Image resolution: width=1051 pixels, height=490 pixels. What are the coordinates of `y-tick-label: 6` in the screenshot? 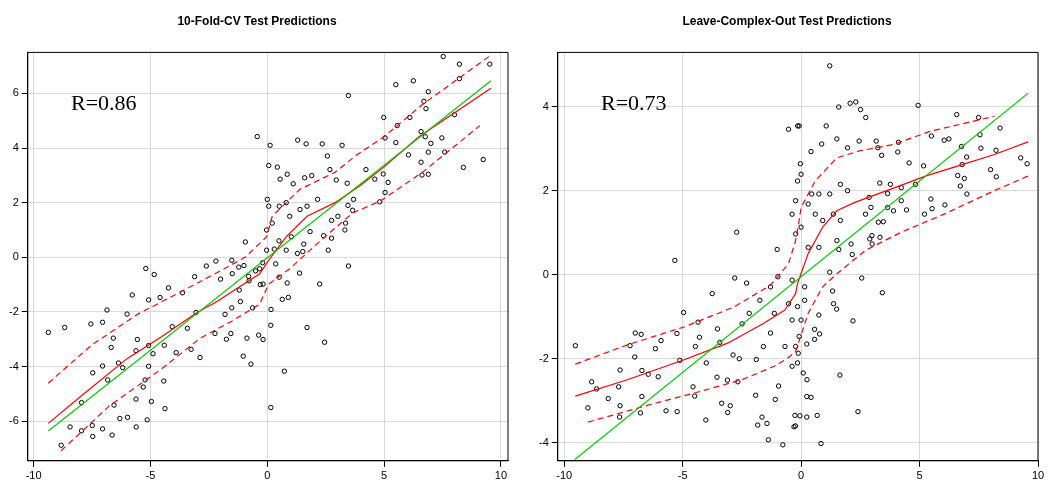 It's located at (15, 92).